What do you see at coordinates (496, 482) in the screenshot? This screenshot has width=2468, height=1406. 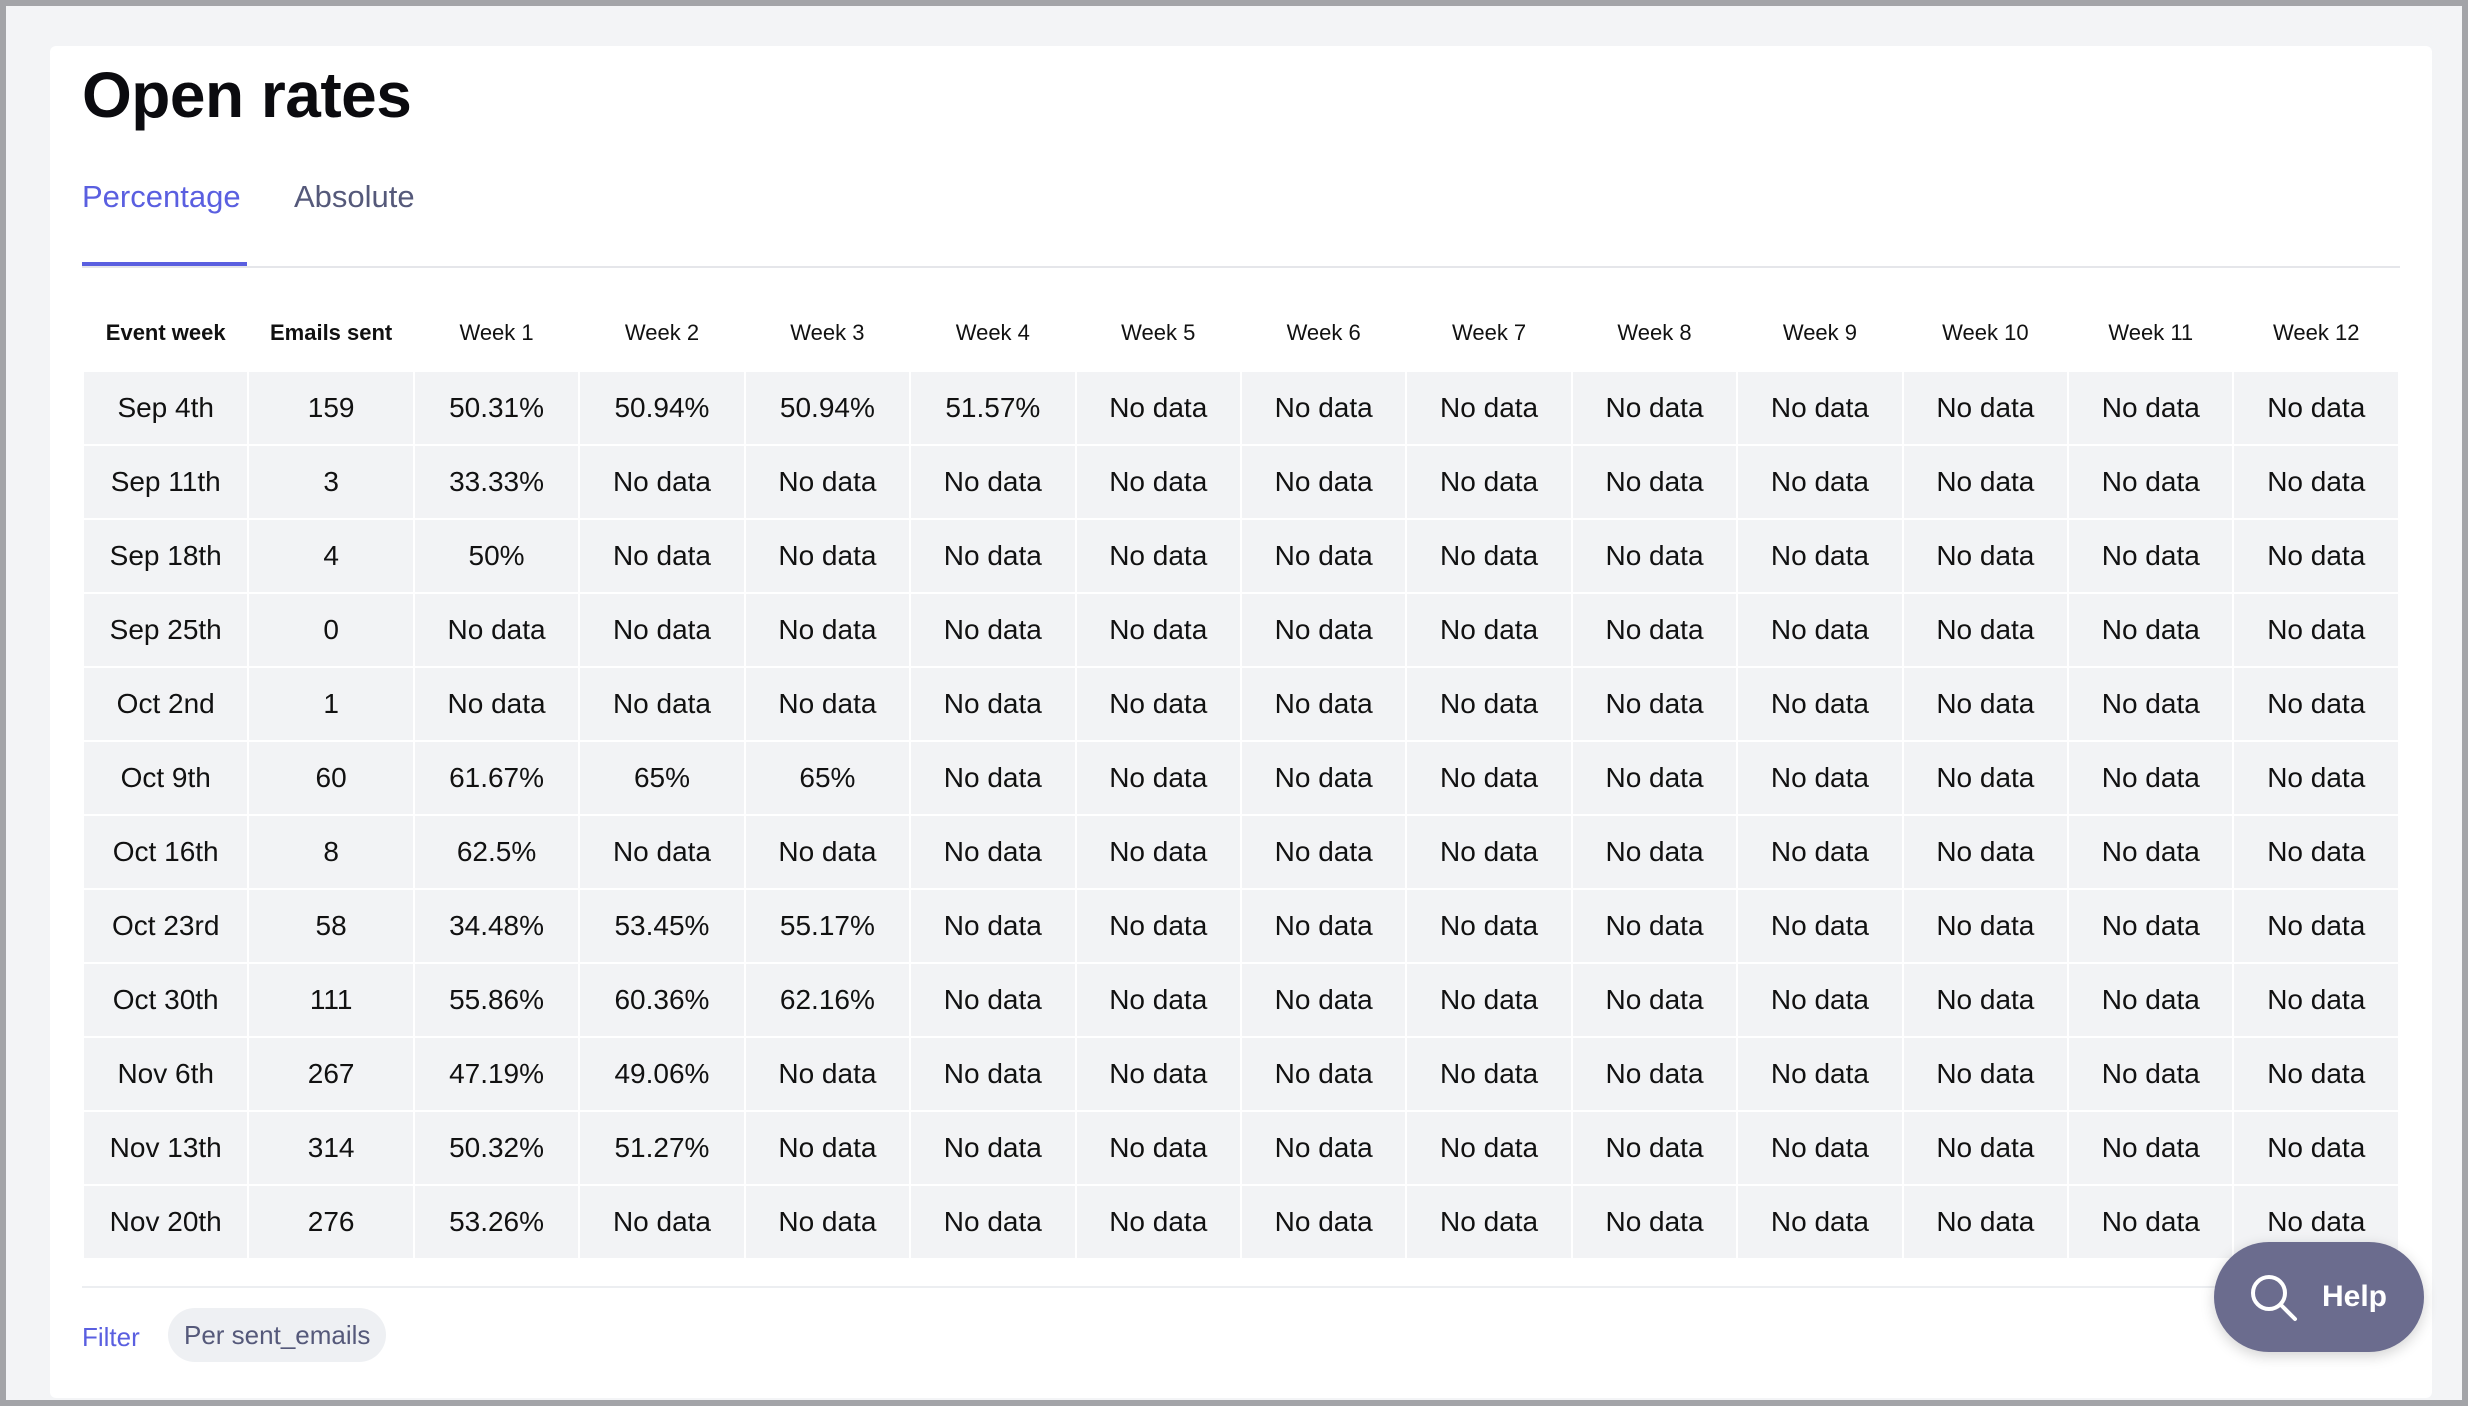 I see `rate-cell: 33.33%` at bounding box center [496, 482].